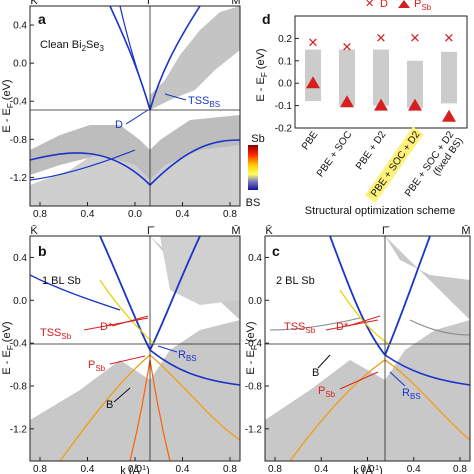 The width and height of the screenshot is (474, 474). I want to click on bulk-band-region, so click(200, 270).